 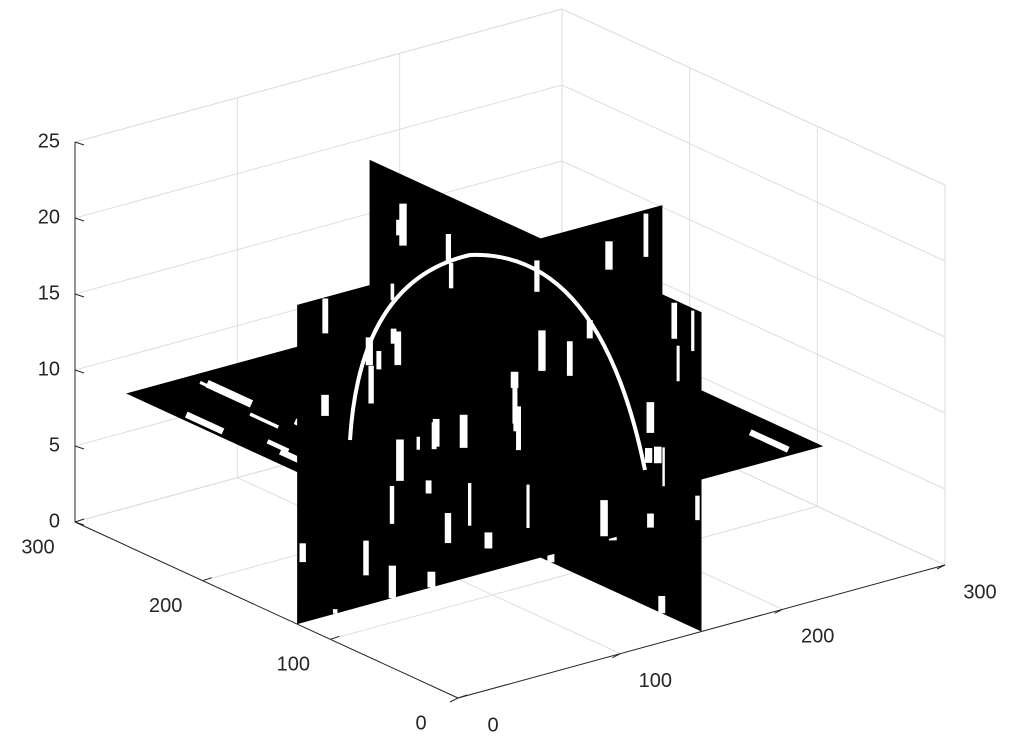 I want to click on z-tick-label: 15, so click(x=49, y=293).